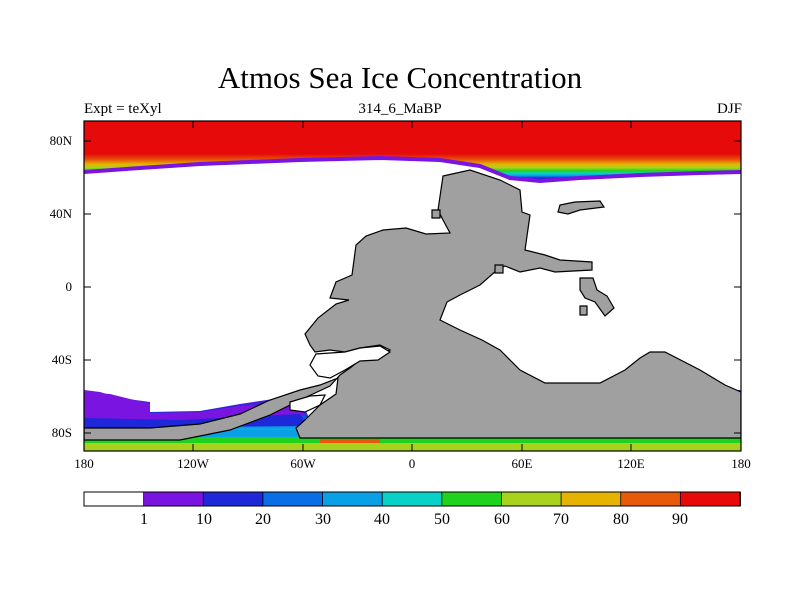  Describe the element at coordinates (621, 519) in the screenshot. I see `colorbar-label: 80` at that location.